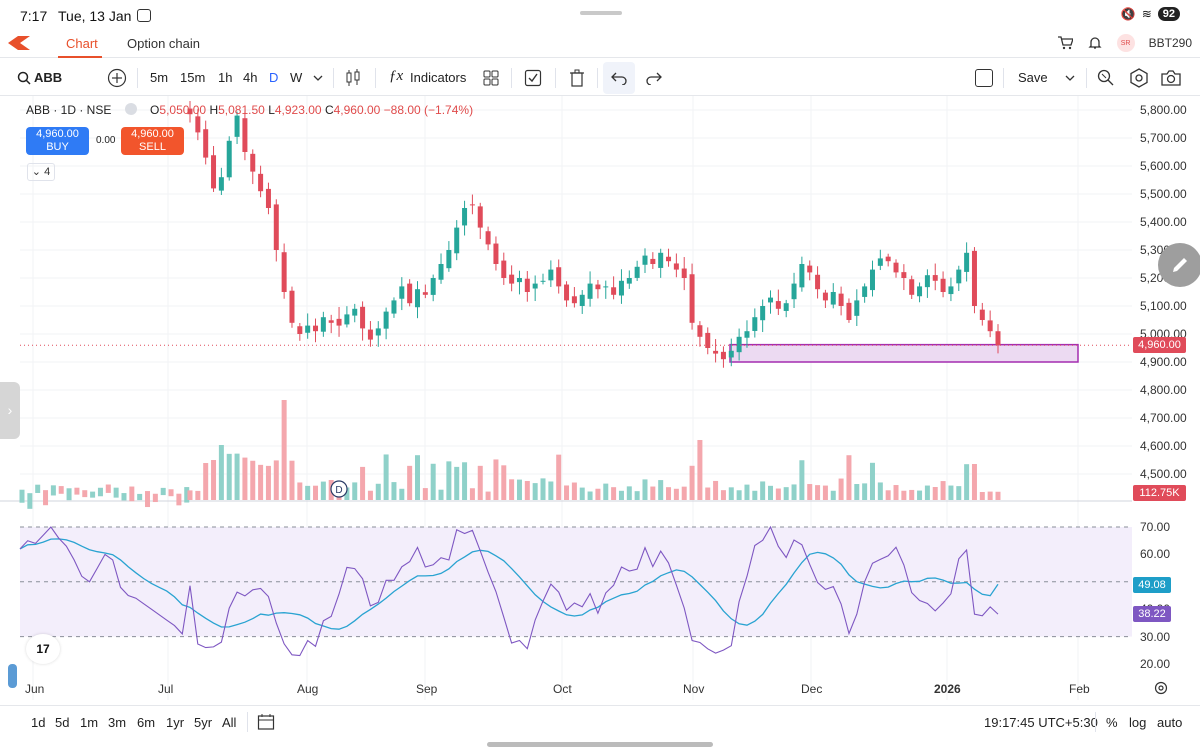 The width and height of the screenshot is (1200, 751). Describe the element at coordinates (396, 76) in the screenshot. I see `fx-icon: ƒx` at that location.